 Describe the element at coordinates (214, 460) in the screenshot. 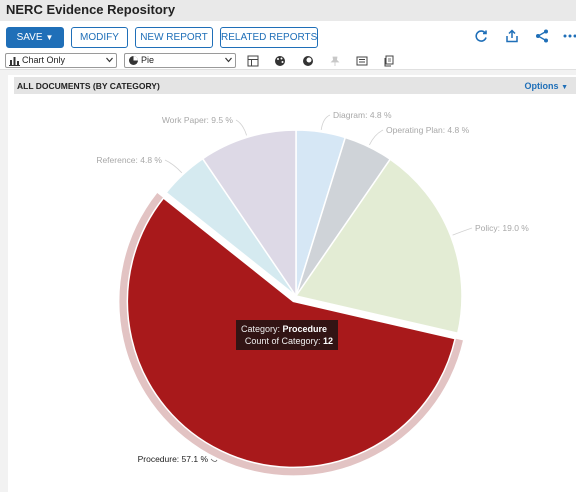

I see `leader-line-procedure` at that location.